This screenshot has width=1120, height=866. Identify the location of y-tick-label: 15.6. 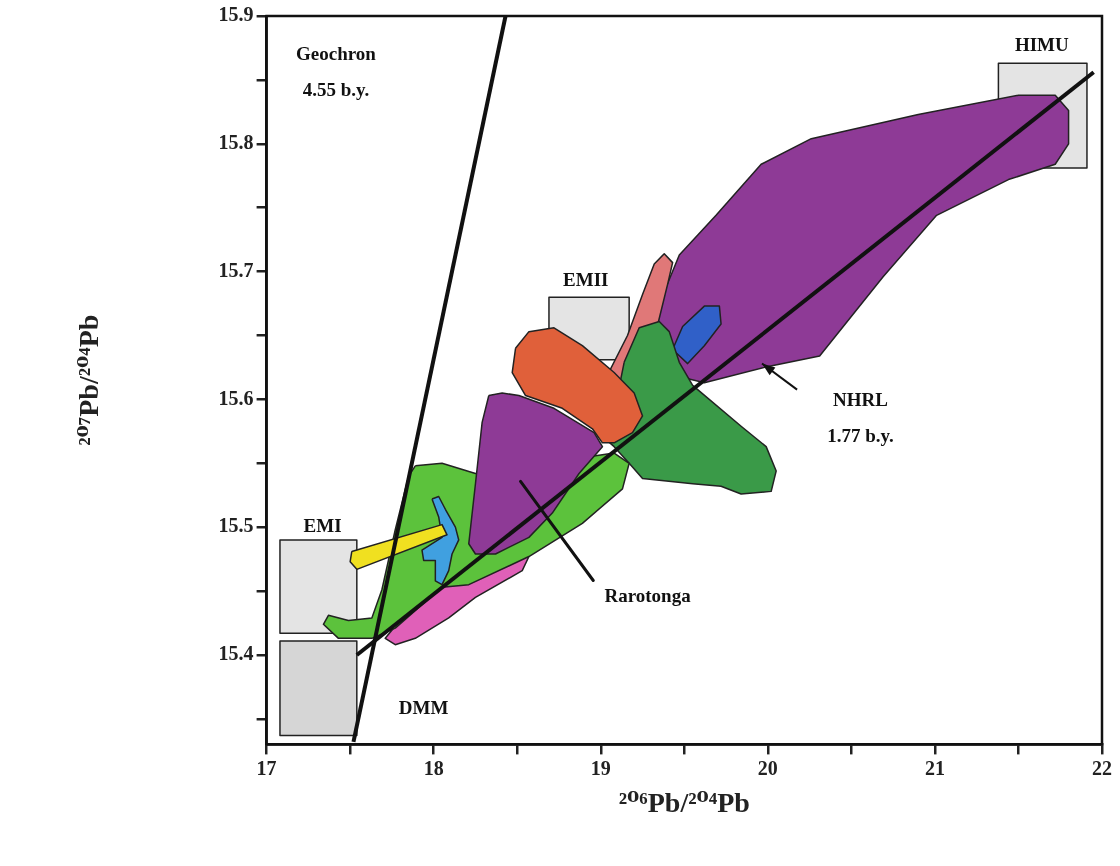
(236, 397).